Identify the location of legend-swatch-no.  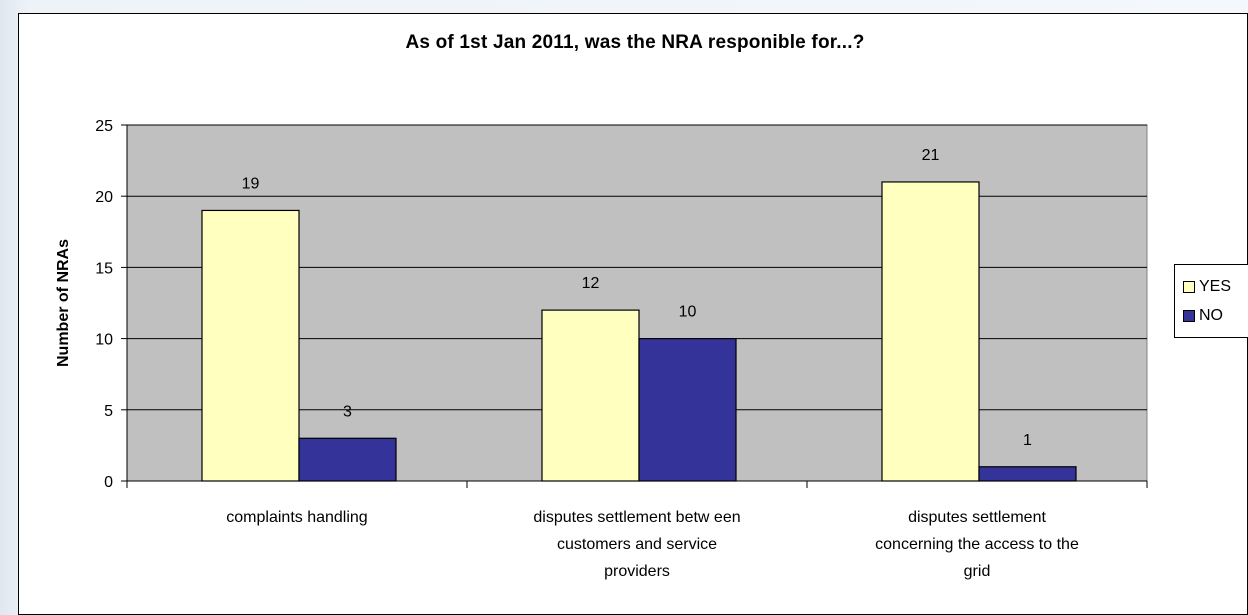
(1189, 316).